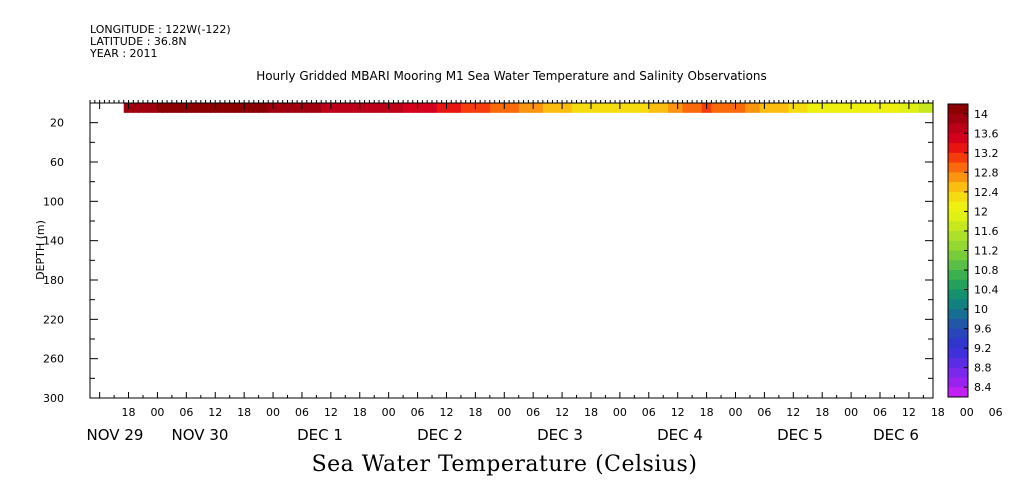  Describe the element at coordinates (53, 359) in the screenshot. I see `y-tick-label: 260` at that location.